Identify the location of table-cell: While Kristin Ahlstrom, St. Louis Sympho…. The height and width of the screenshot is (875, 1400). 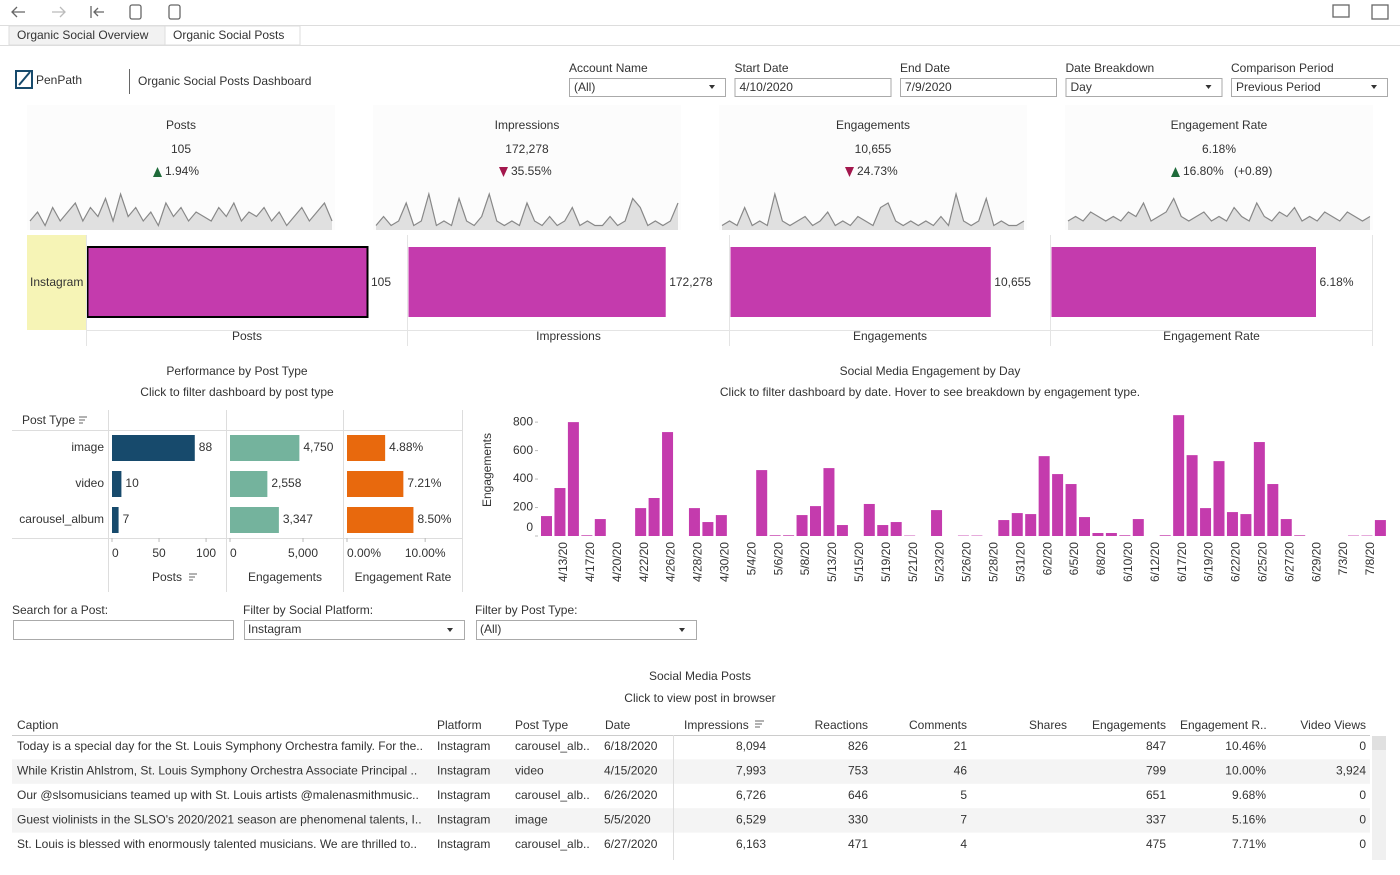
(217, 771).